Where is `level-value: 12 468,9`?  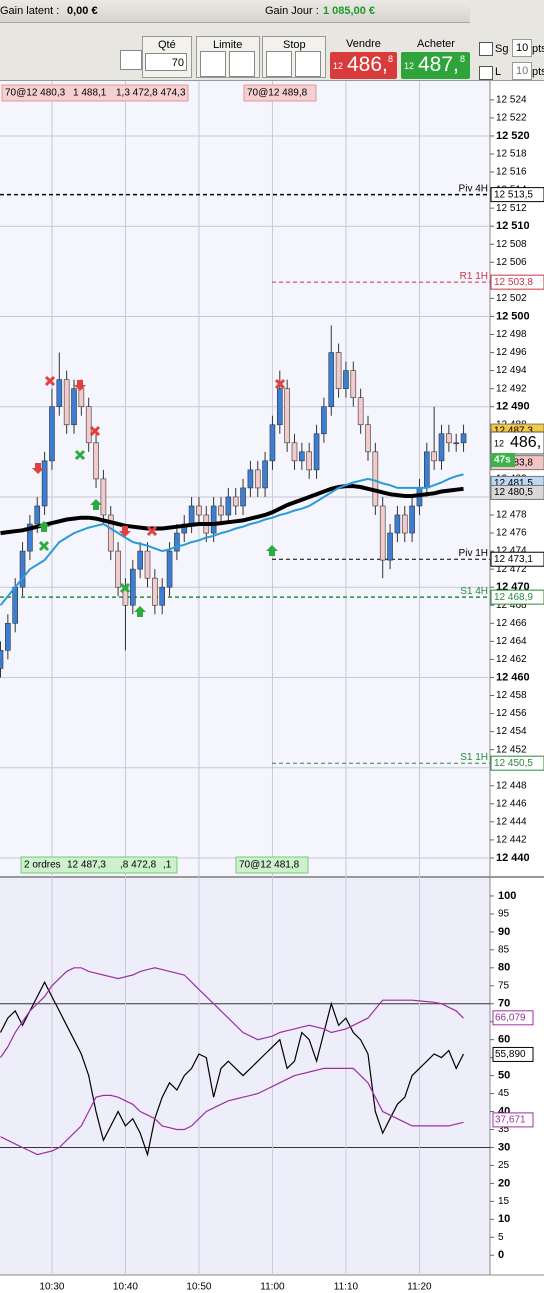 level-value: 12 468,9 is located at coordinates (513, 597).